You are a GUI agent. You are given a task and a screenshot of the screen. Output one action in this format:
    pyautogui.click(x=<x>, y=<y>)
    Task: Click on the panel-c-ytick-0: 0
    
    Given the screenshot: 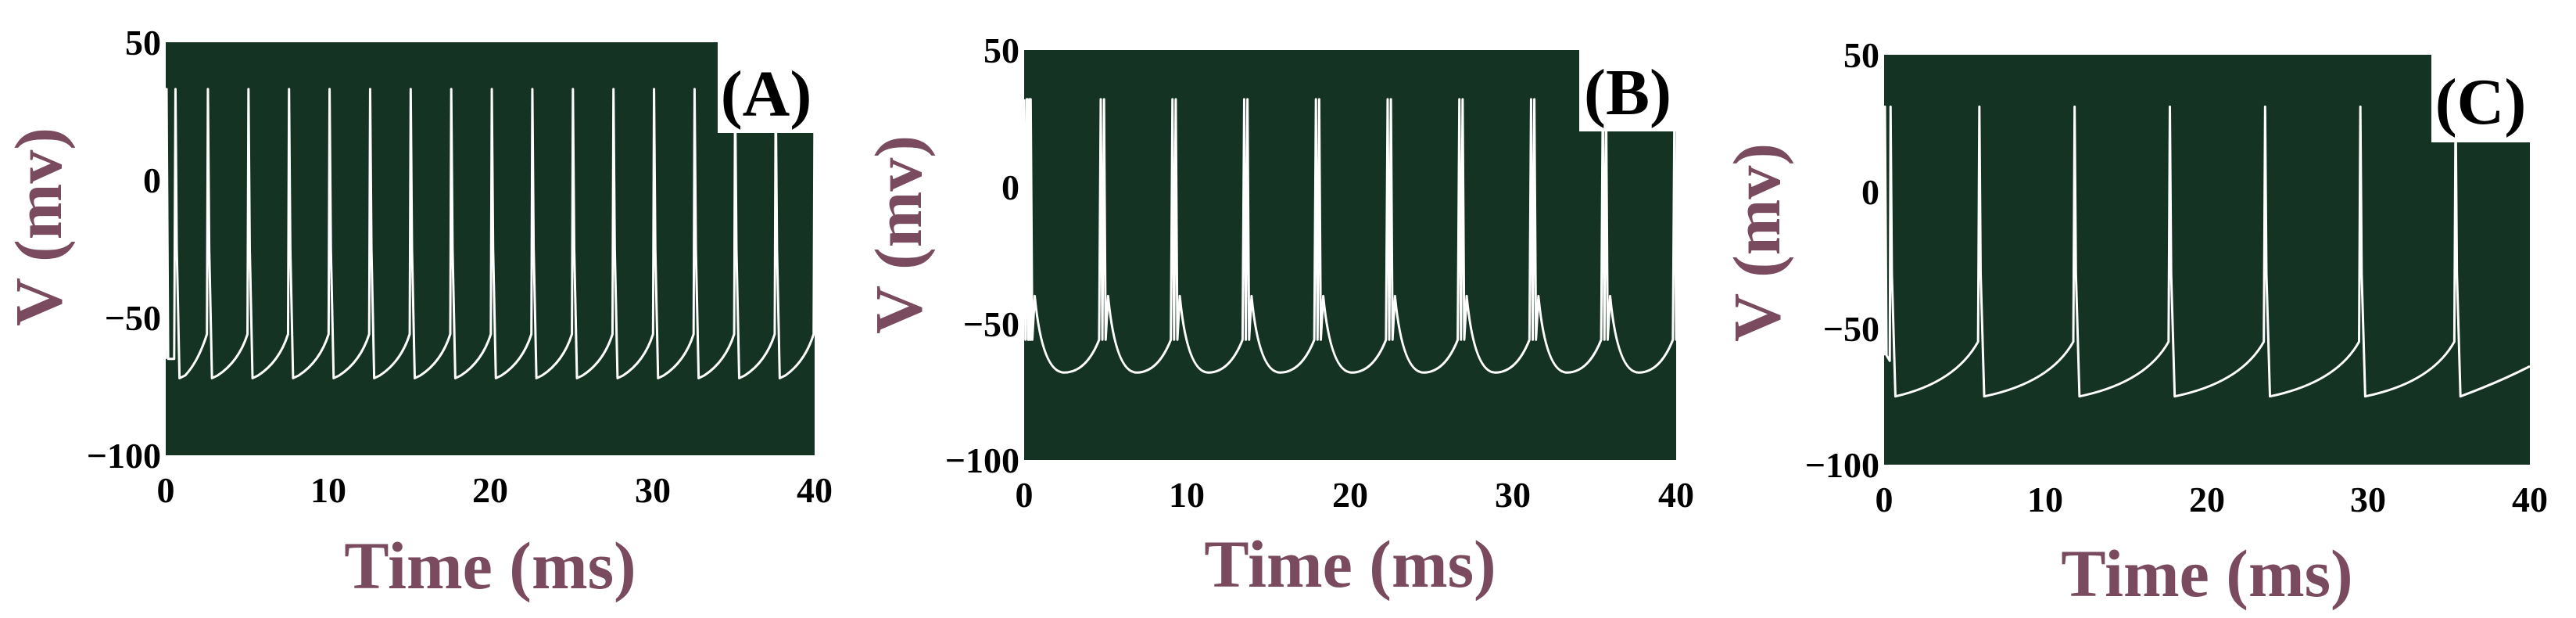 What is the action you would take?
    pyautogui.click(x=1870, y=192)
    